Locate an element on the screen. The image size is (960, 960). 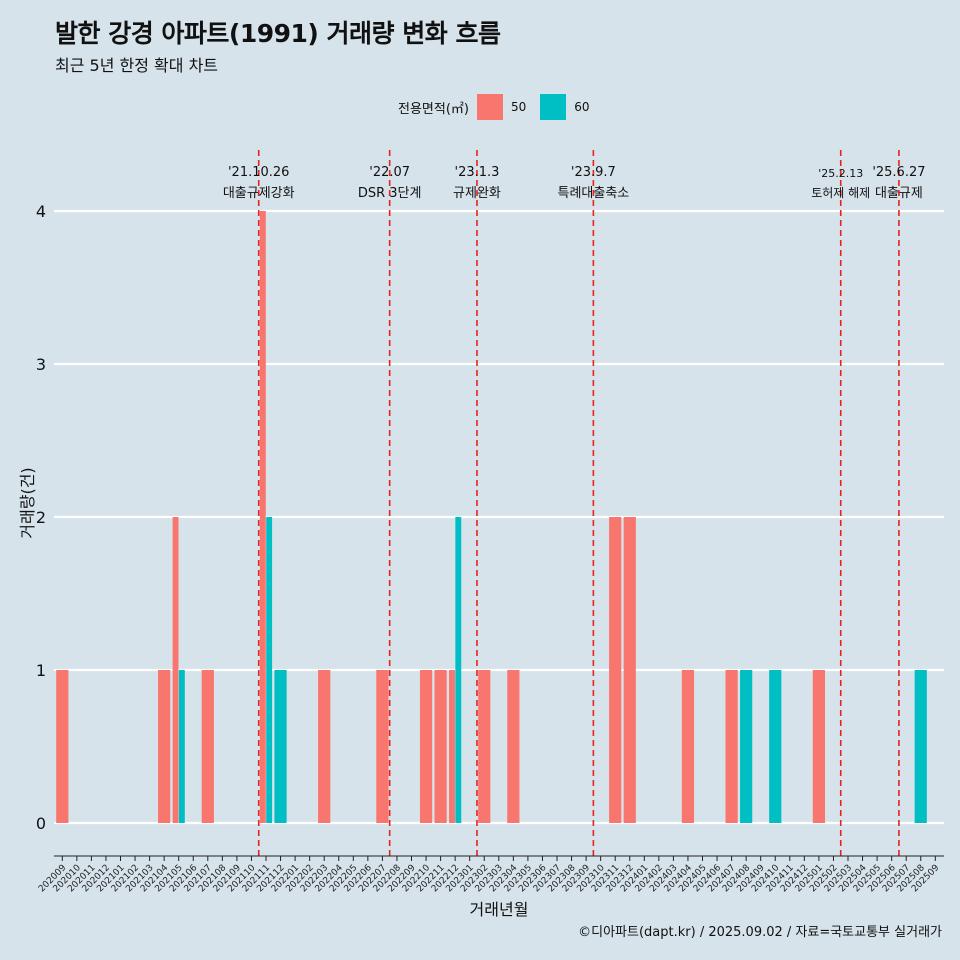
legend-title: 전용면적(㎡) is located at coordinates (433, 109).